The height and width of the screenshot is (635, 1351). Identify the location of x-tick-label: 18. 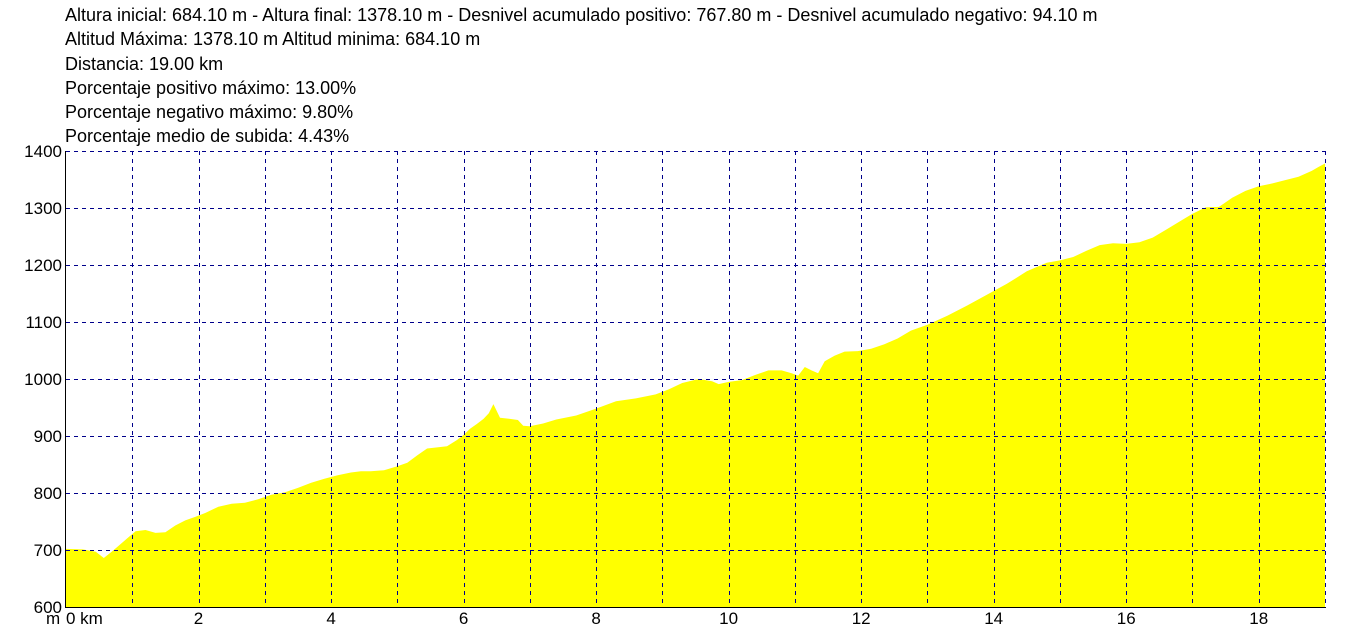
(1258, 618).